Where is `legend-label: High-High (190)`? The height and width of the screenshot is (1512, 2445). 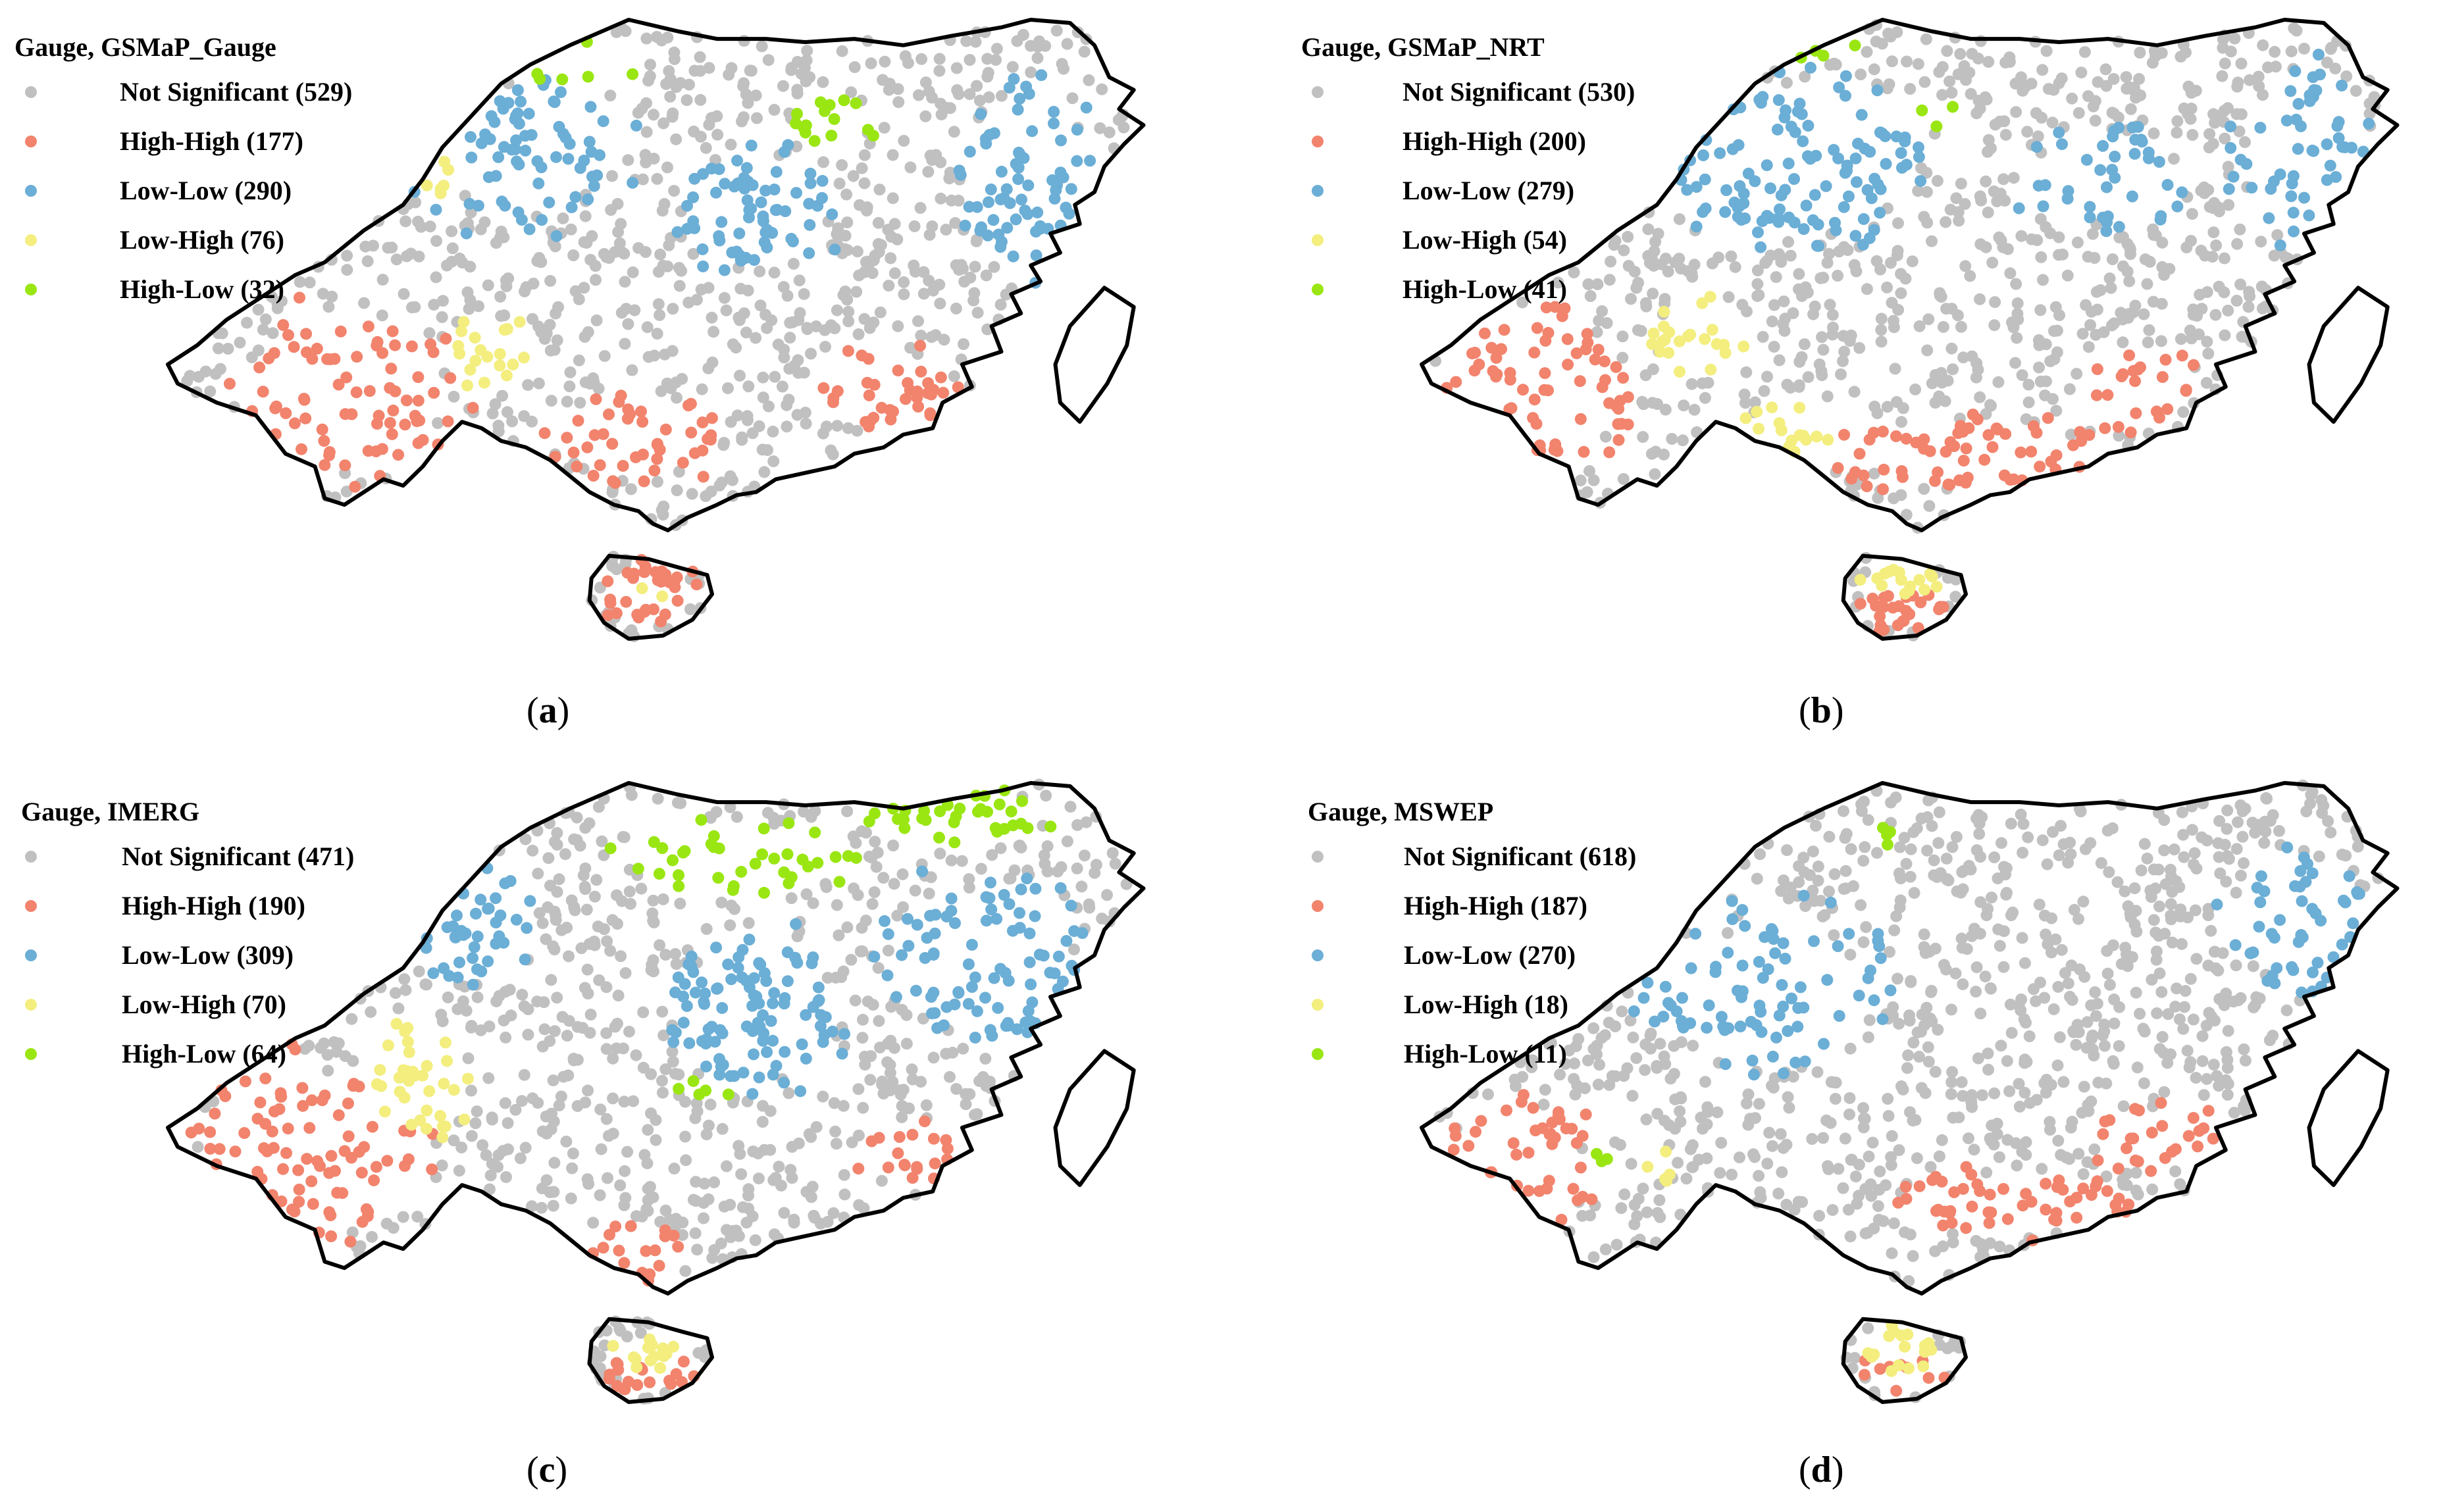
legend-label: High-High (190) is located at coordinates (214, 905).